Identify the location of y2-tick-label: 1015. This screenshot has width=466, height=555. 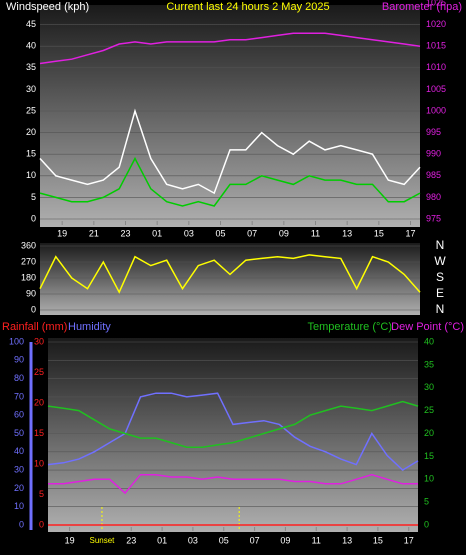
(436, 46).